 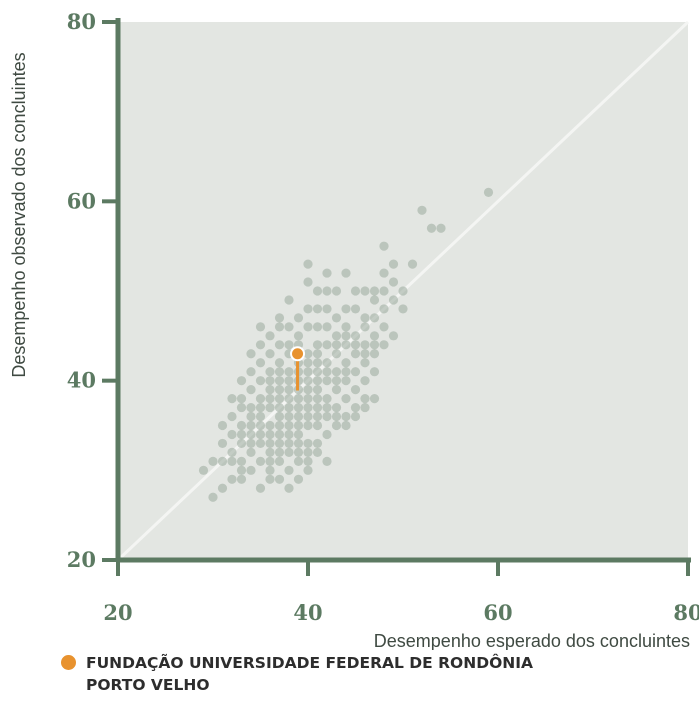 What do you see at coordinates (81, 21) in the screenshot?
I see `y-tick-label: 80` at bounding box center [81, 21].